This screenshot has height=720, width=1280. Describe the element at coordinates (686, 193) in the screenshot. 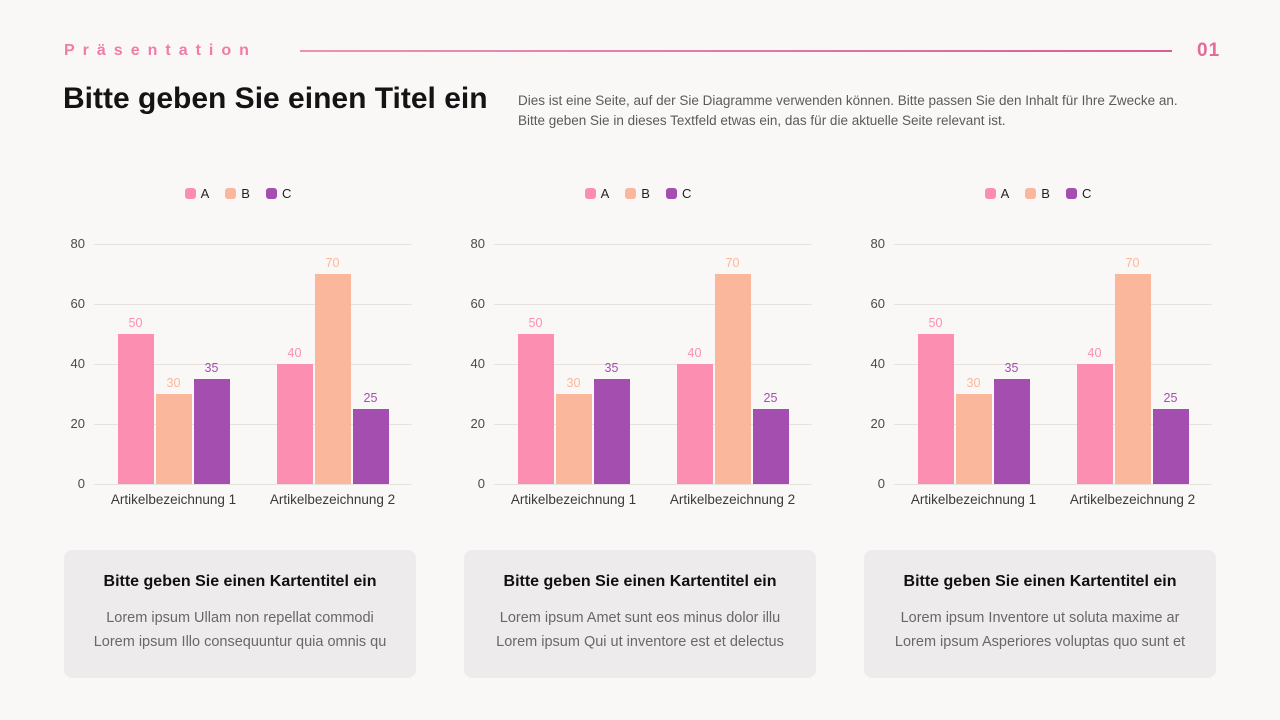

I see `legend-label: C` at that location.